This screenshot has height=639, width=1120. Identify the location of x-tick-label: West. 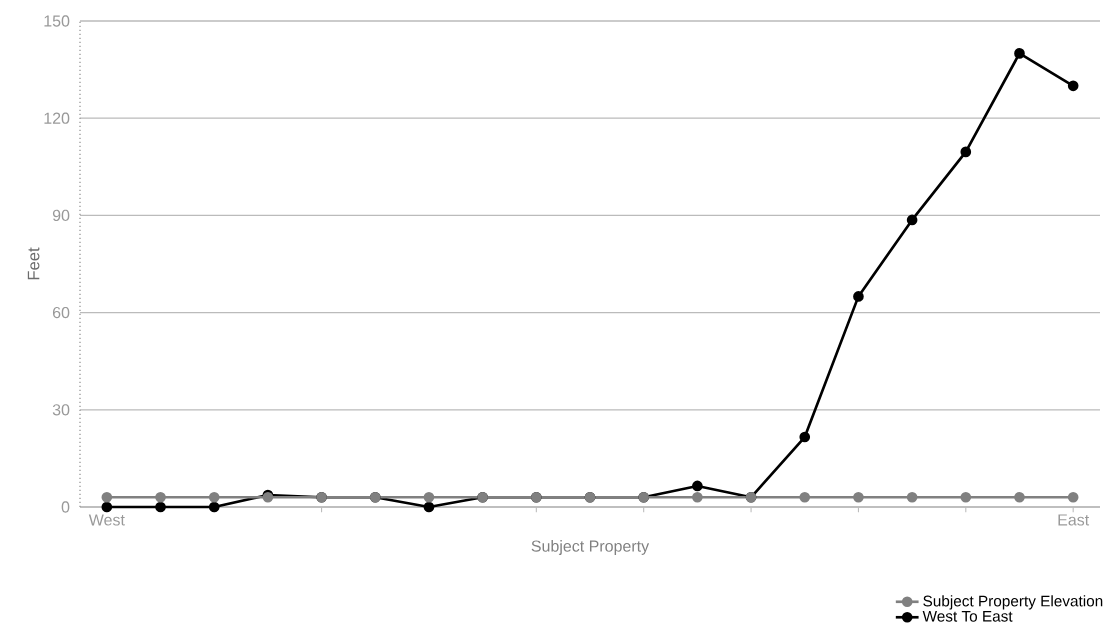
(106, 520).